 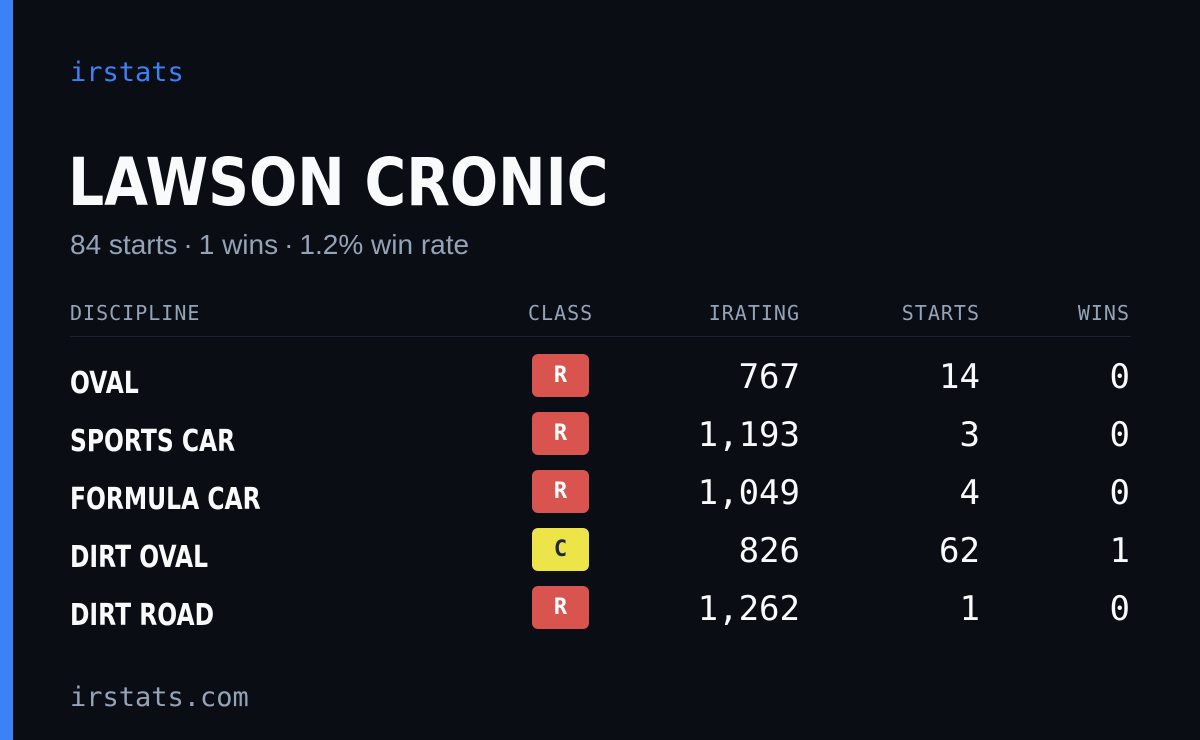 What do you see at coordinates (969, 435) in the screenshot?
I see `starts-value: 3` at bounding box center [969, 435].